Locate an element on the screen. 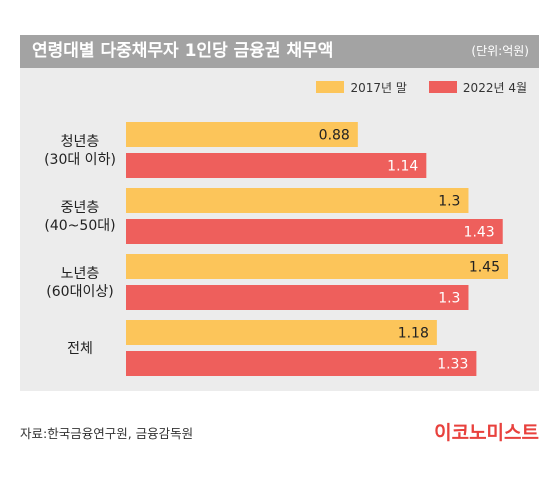  data-label-2017-4: 1.18 is located at coordinates (413, 334).